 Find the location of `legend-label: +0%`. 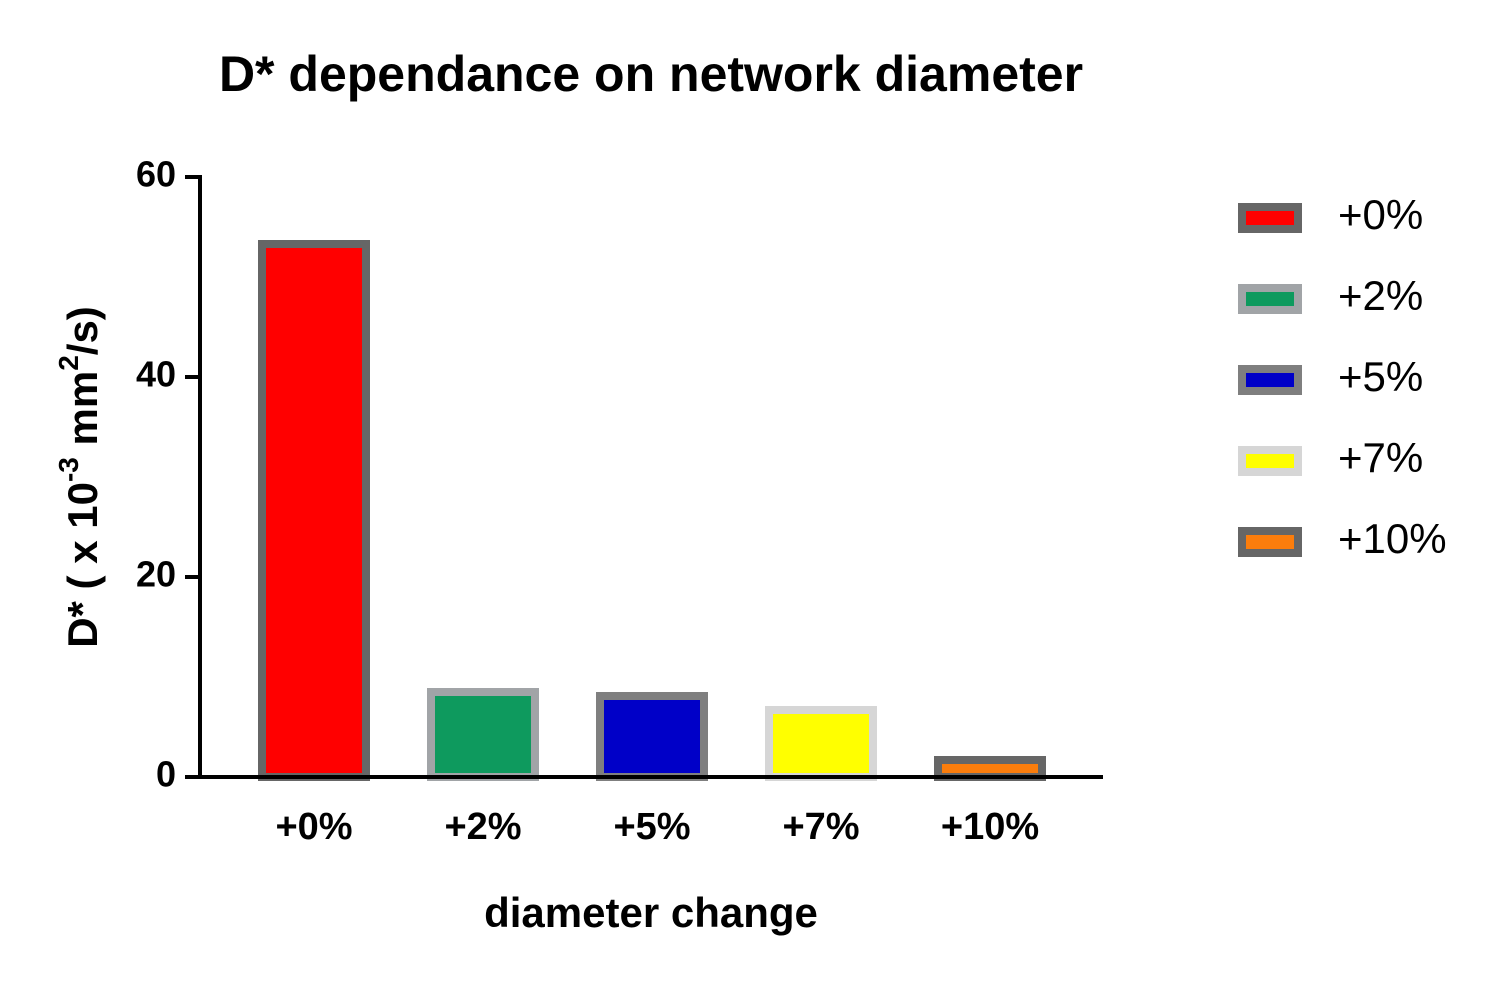

legend-label: +0% is located at coordinates (1380, 214).